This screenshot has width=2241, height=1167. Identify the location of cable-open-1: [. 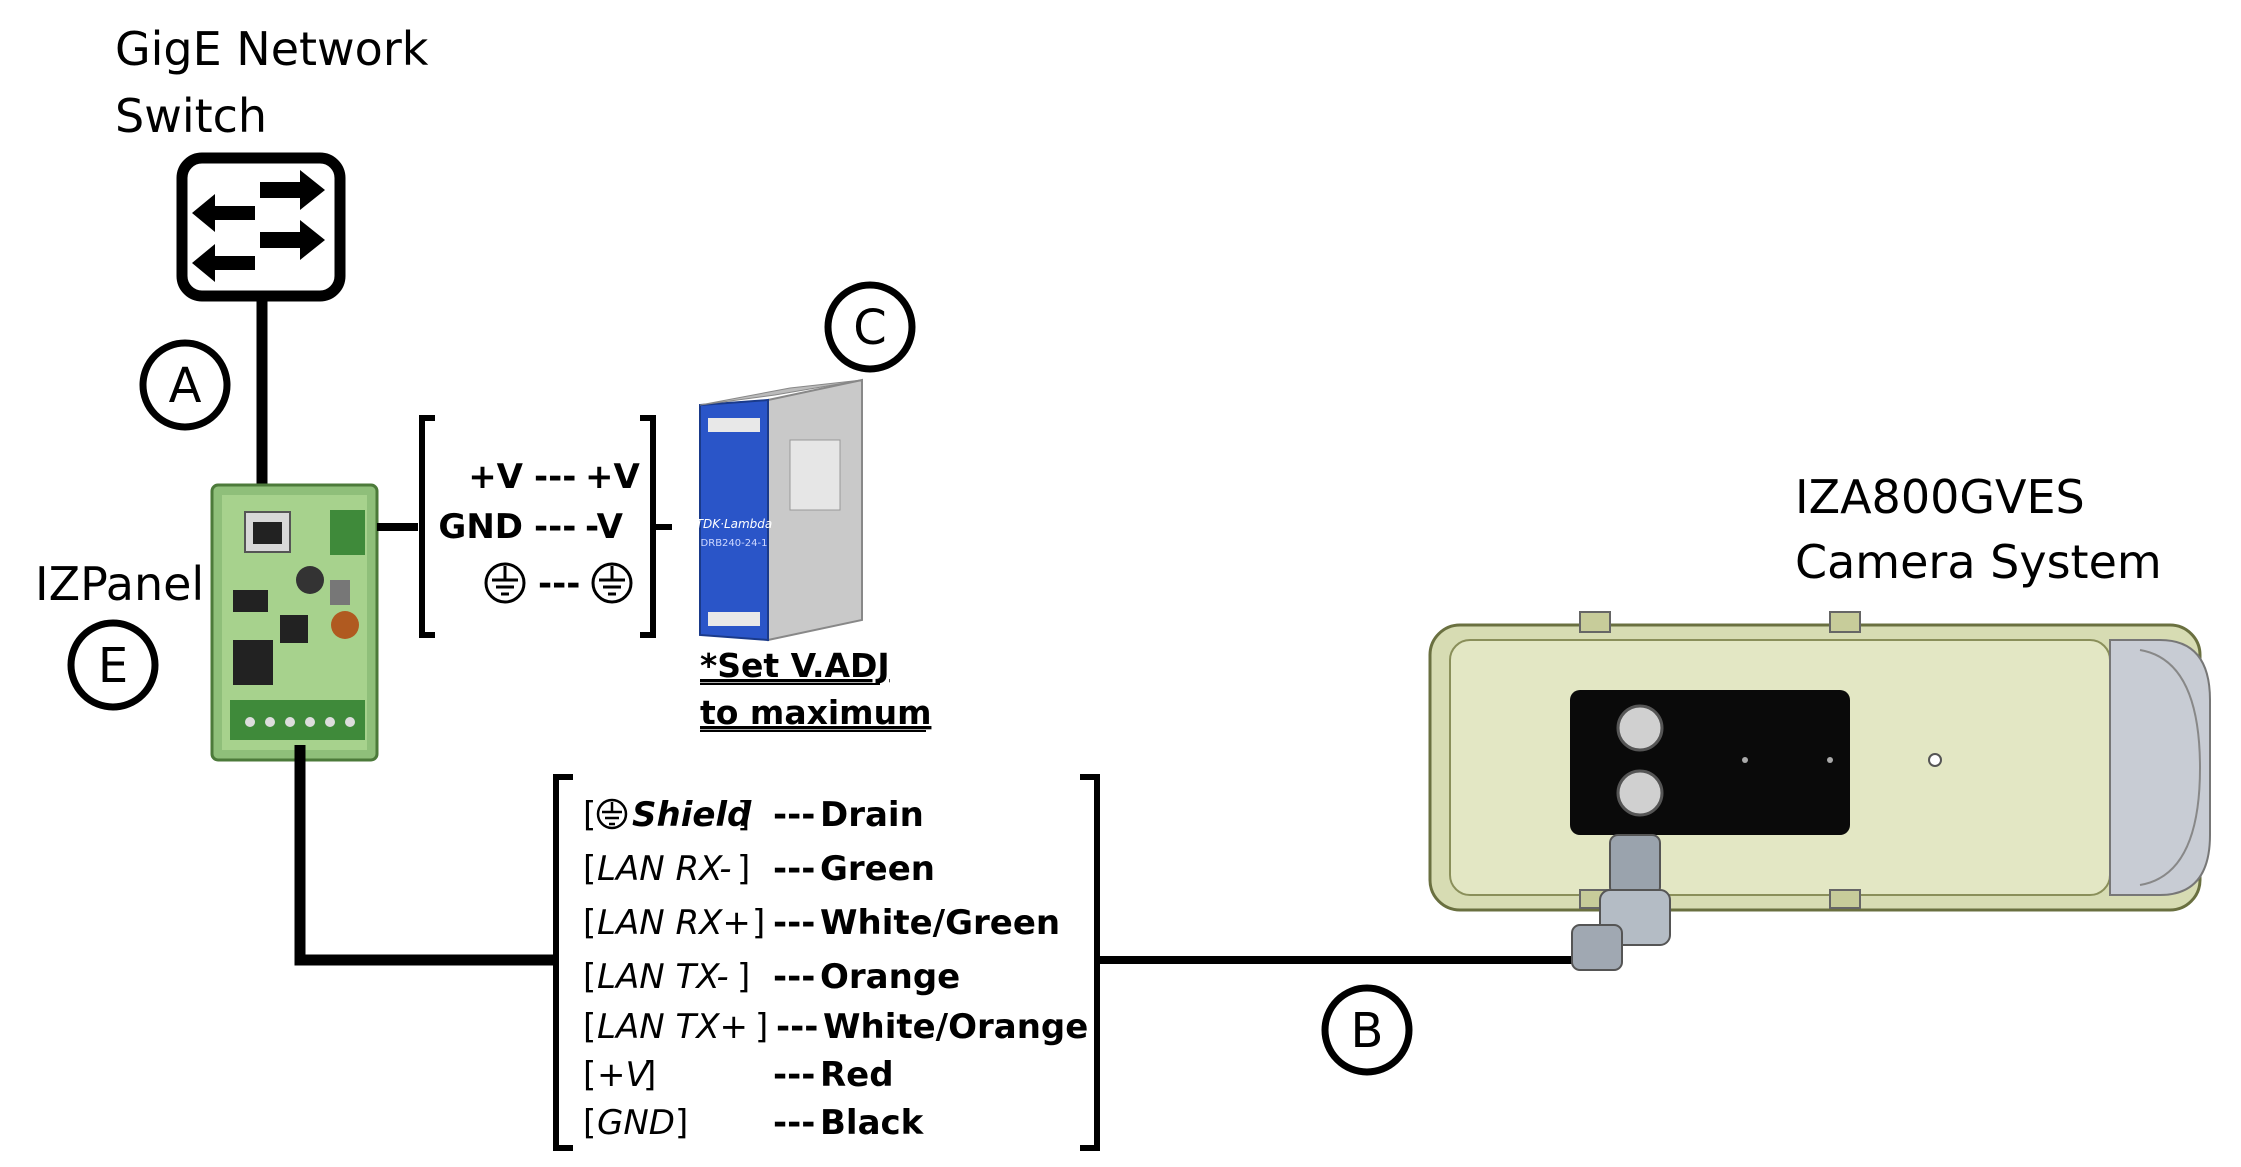
(589, 815).